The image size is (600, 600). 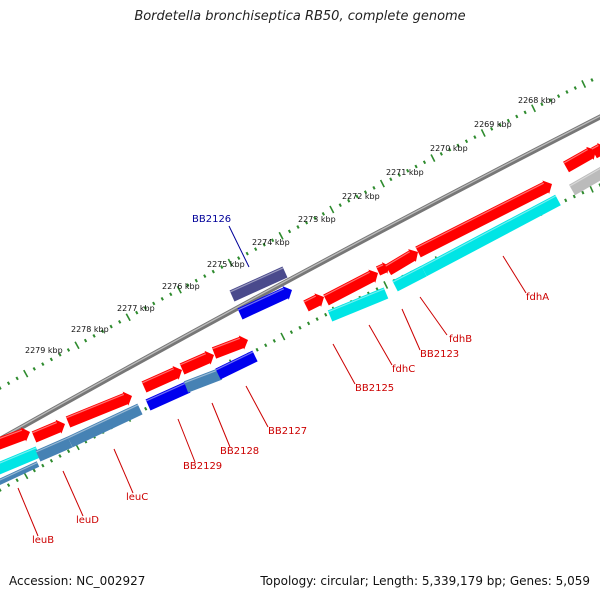 I want to click on cds-leuc-shape, so click(x=98, y=409).